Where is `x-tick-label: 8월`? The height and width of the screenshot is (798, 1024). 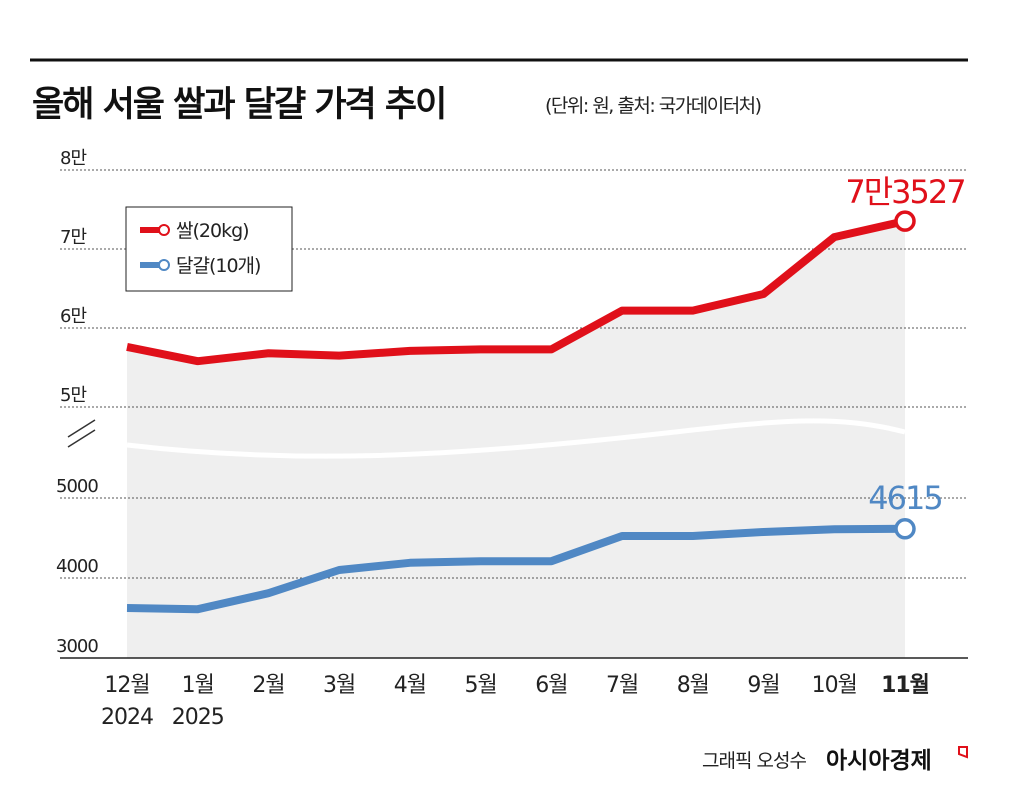
x-tick-label: 8월 is located at coordinates (693, 685).